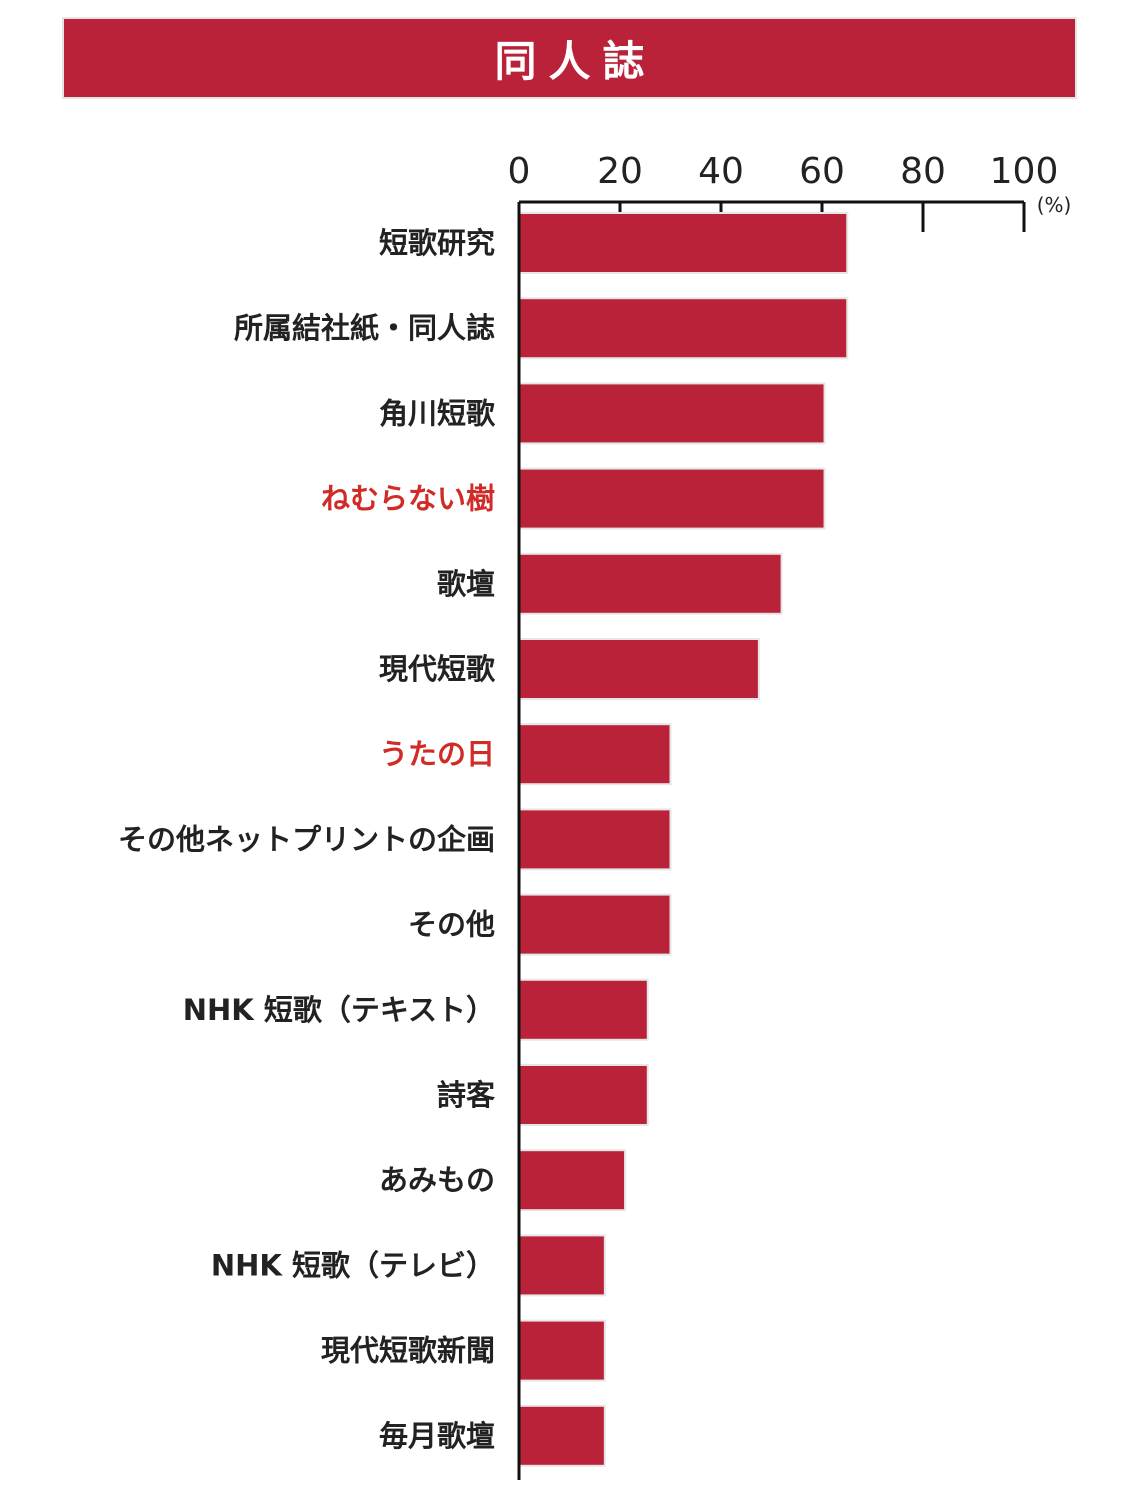 Image resolution: width=1131 pixels, height=1500 pixels. I want to click on chart-title: 同人誌, so click(575, 61).